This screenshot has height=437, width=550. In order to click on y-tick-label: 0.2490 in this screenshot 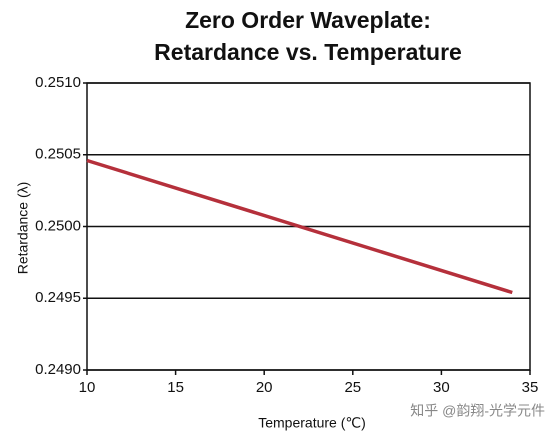, I will do `click(58, 369)`.